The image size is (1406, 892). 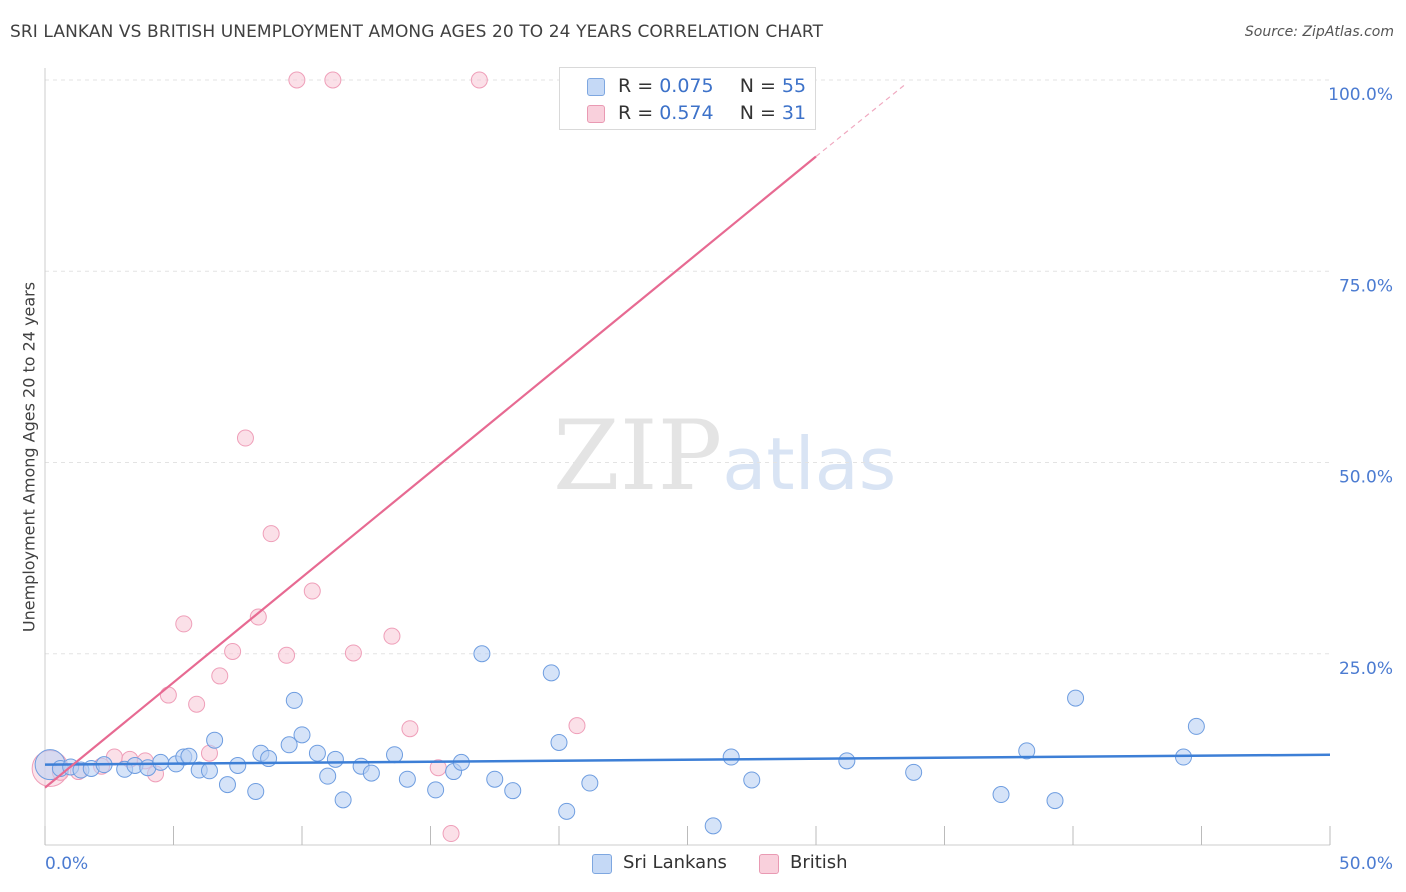 I want to click on y-tick-label: 100.0%, so click(x=1360, y=95).